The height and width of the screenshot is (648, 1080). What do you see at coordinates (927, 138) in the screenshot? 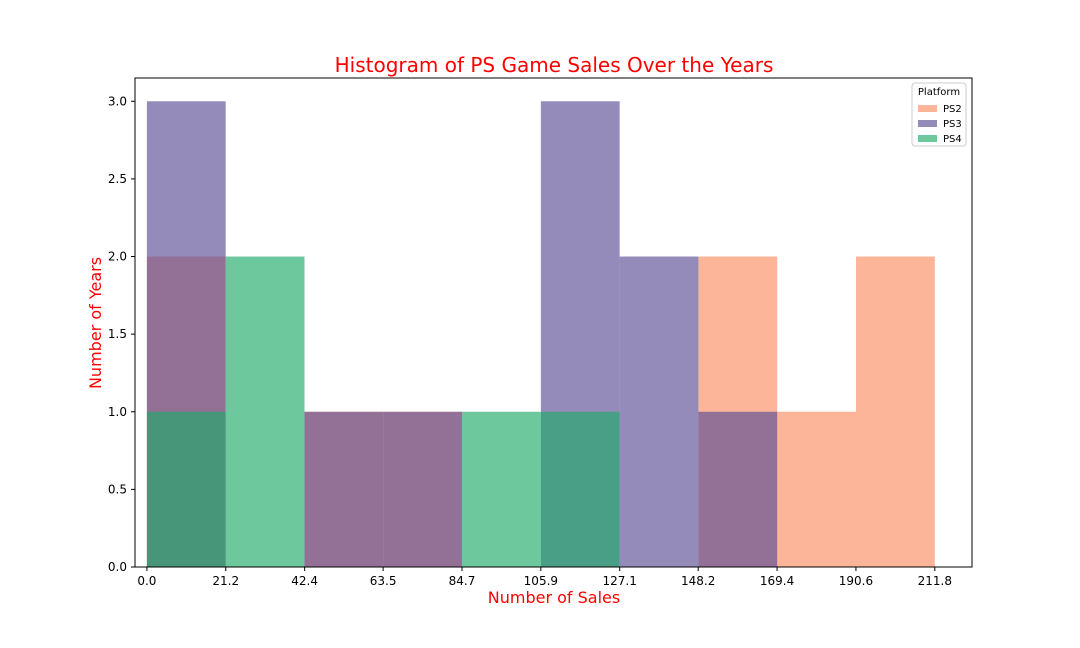
I see `legend-swatch-ps4` at bounding box center [927, 138].